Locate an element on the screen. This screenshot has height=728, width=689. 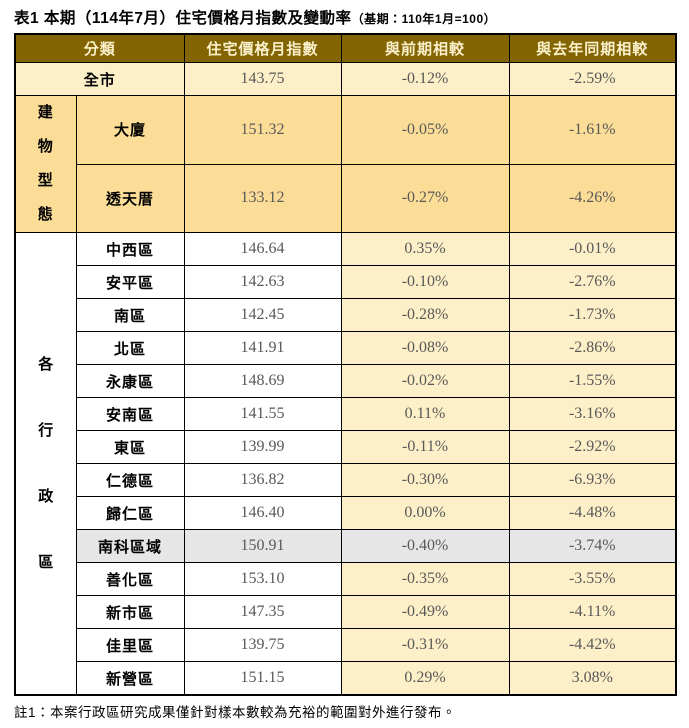
table-row-district: 佳里區 139.75 -0.31% -4.42% is located at coordinates (346, 645).